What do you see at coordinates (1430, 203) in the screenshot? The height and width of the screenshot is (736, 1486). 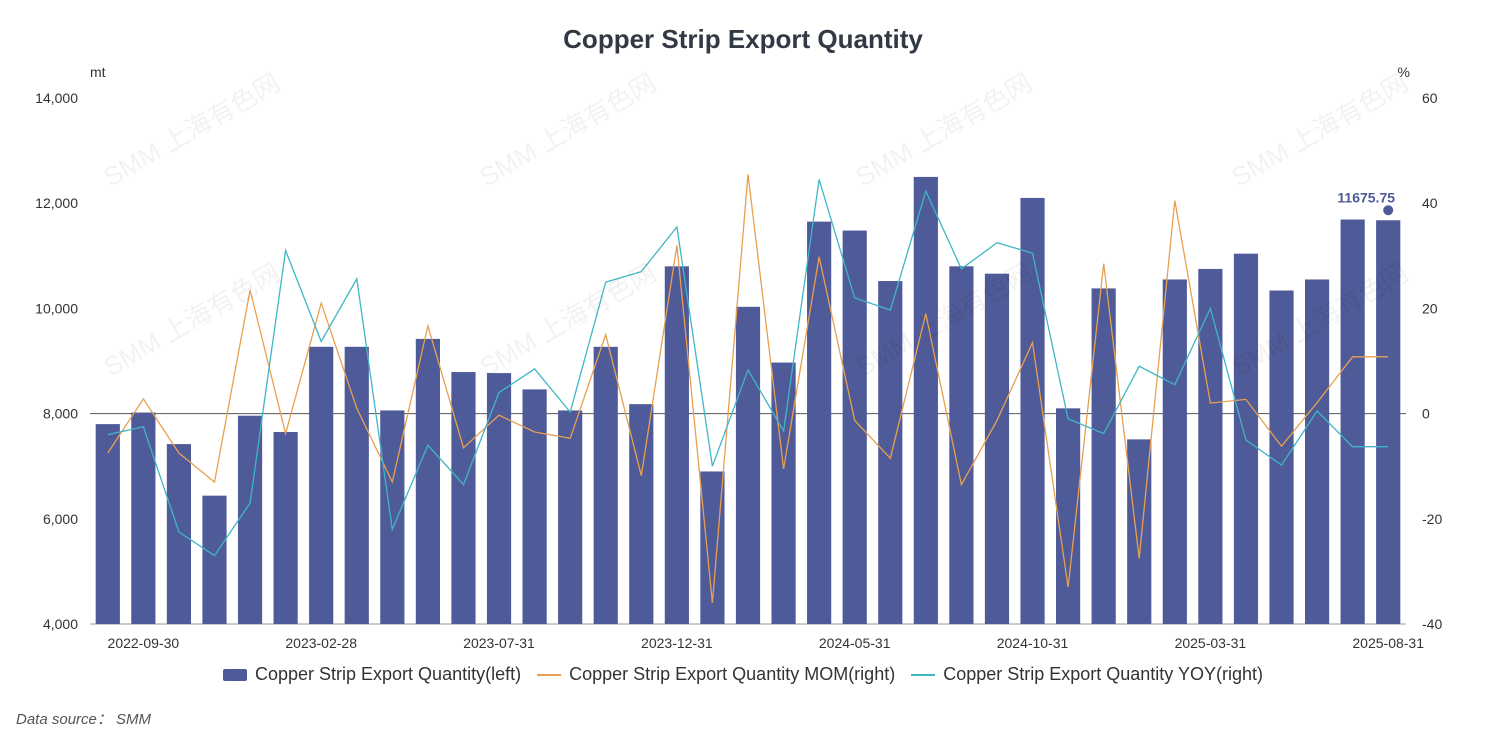 I see `y-right-tick-label: 40` at bounding box center [1430, 203].